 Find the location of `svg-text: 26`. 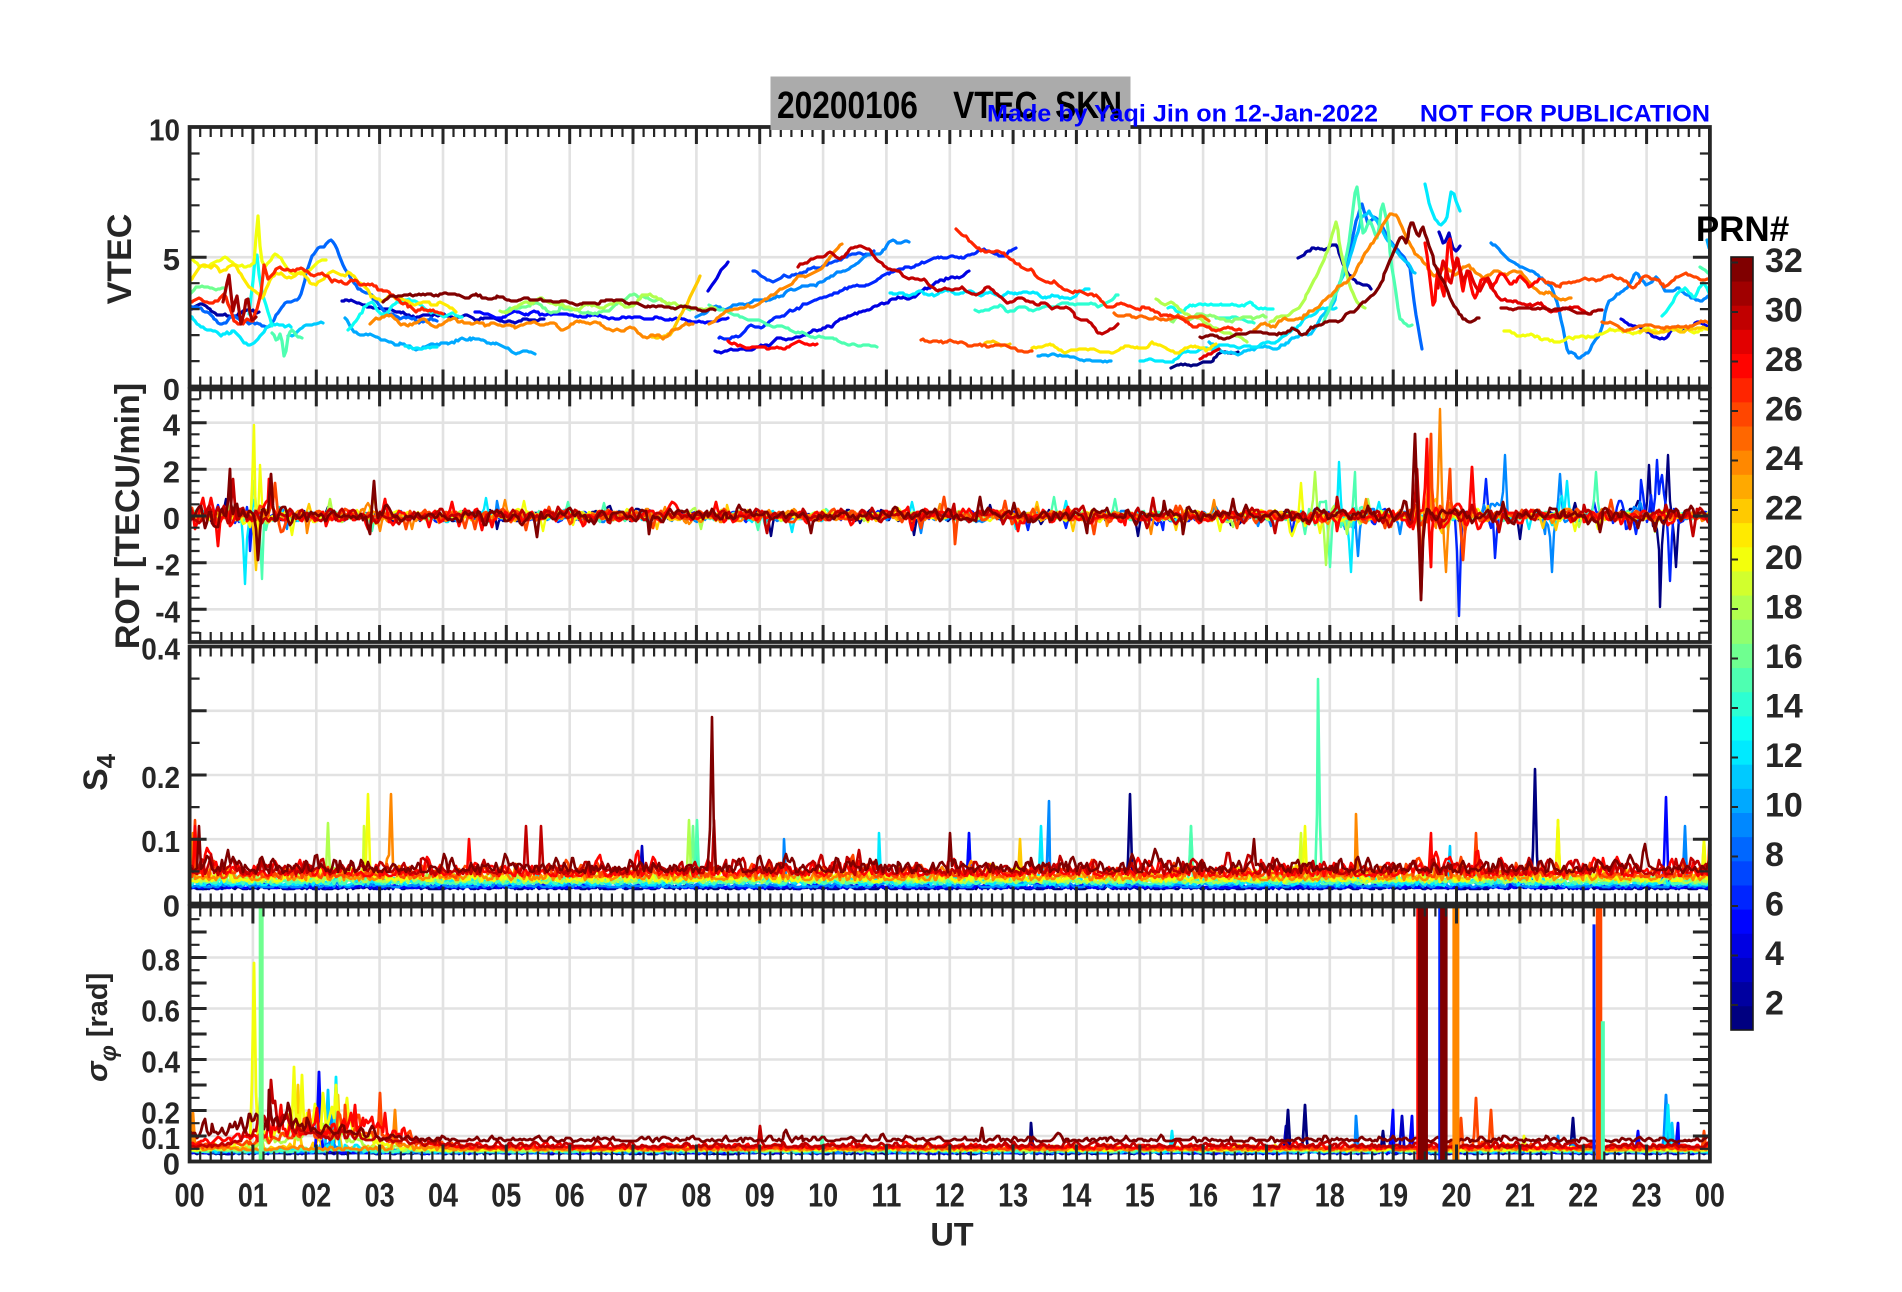

svg-text: 26 is located at coordinates (1784, 410).